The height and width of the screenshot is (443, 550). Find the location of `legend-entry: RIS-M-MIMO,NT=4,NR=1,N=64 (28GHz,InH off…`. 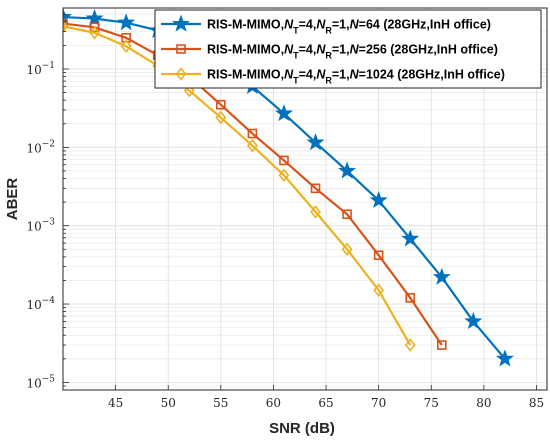

legend-entry: RIS-M-MIMO,NT=4,NR=1,N=64 (28GHz,InH off… is located at coordinates (326, 25).